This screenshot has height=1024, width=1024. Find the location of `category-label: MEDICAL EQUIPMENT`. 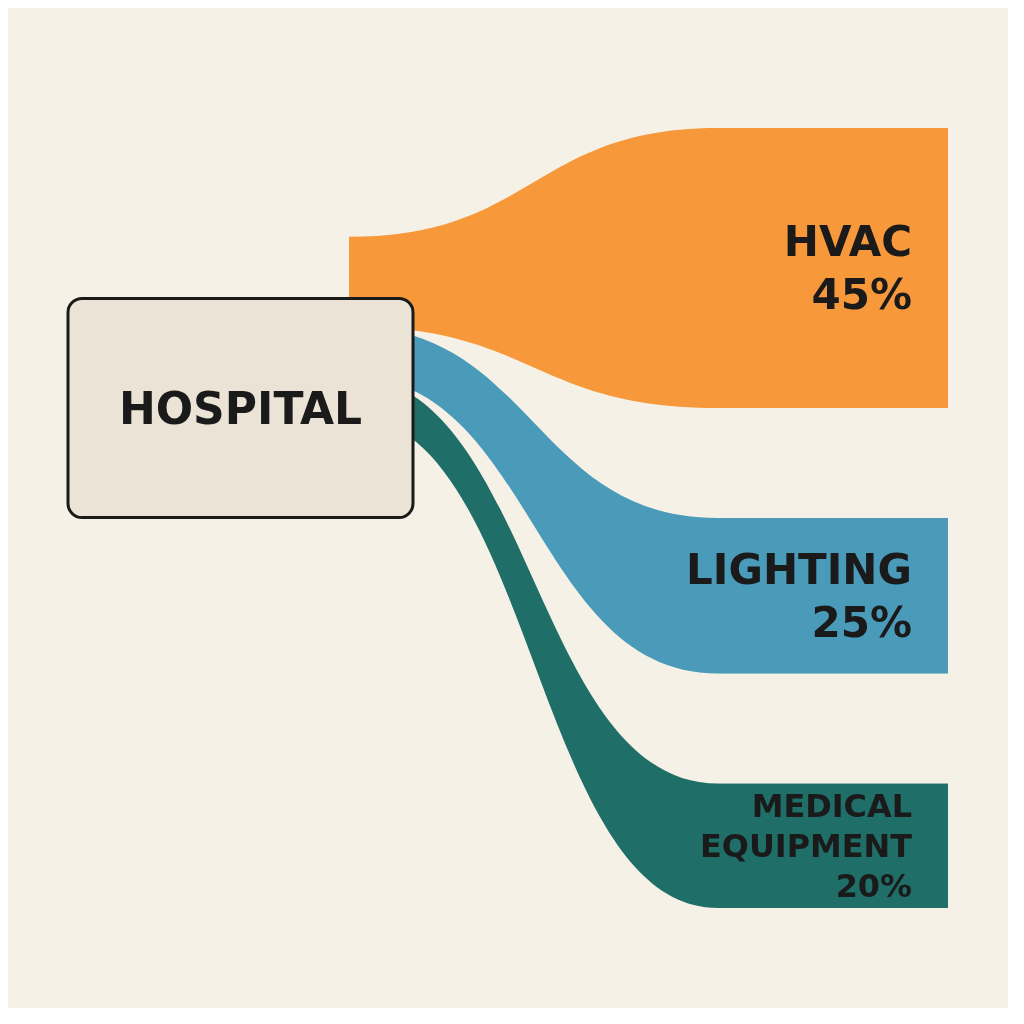

category-label: MEDICAL EQUIPMENT is located at coordinates (806, 825).